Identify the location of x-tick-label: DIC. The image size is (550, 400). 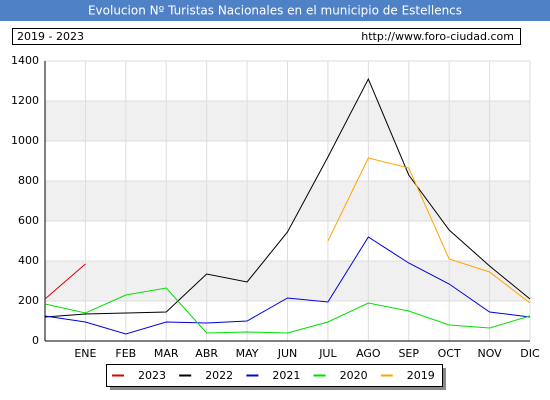
(530, 353).